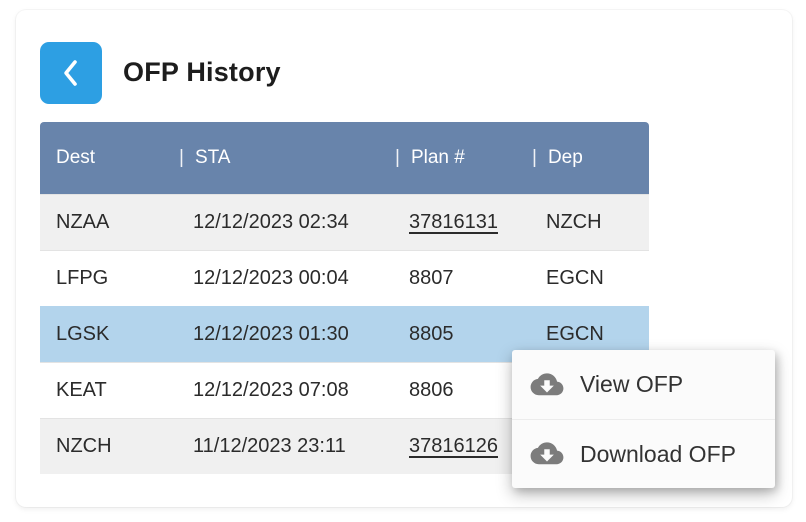 The width and height of the screenshot is (806, 522). What do you see at coordinates (590, 158) in the screenshot?
I see `column-header-dep: Dep` at bounding box center [590, 158].